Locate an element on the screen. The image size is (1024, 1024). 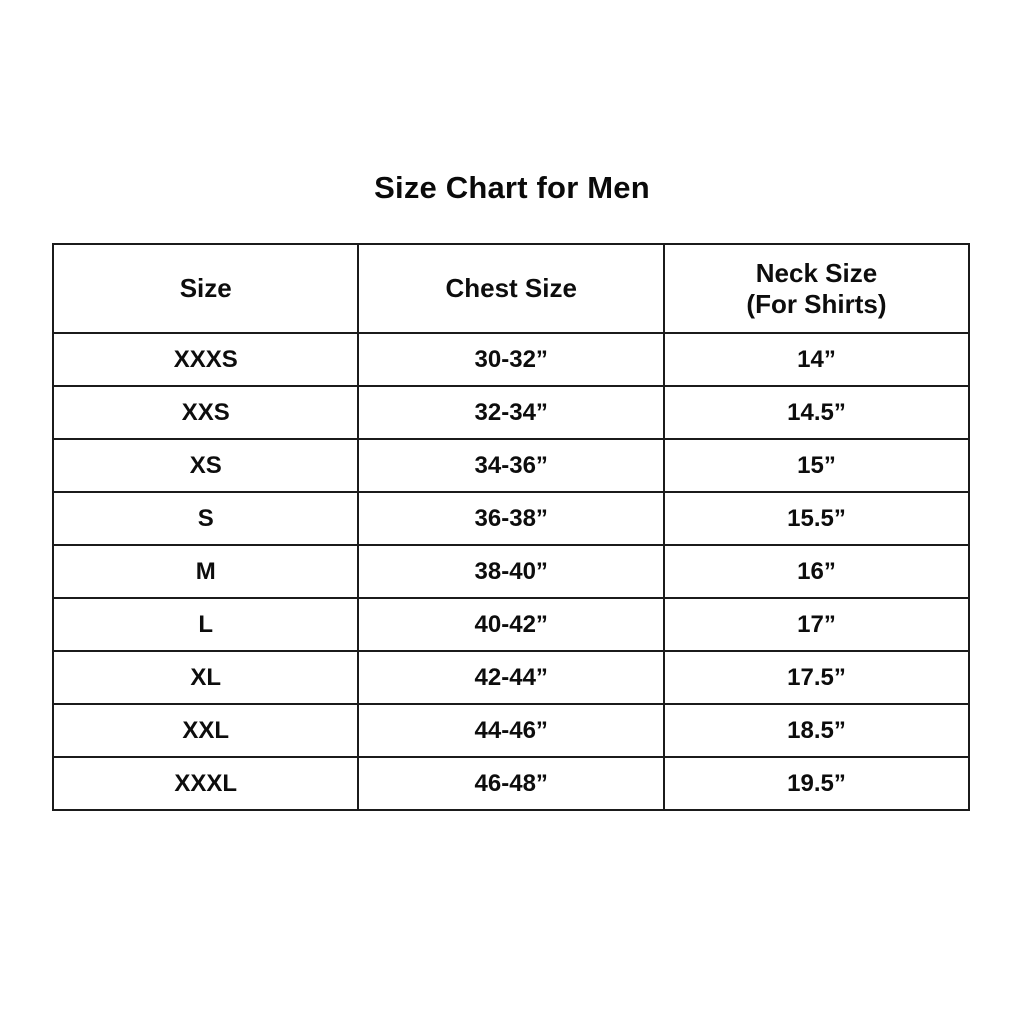
chest-size-cell: 42-44” is located at coordinates (511, 677).